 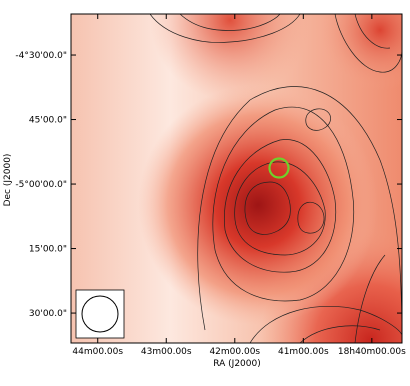 I want to click on x-tick-label: 44m00.00s, so click(x=97, y=352).